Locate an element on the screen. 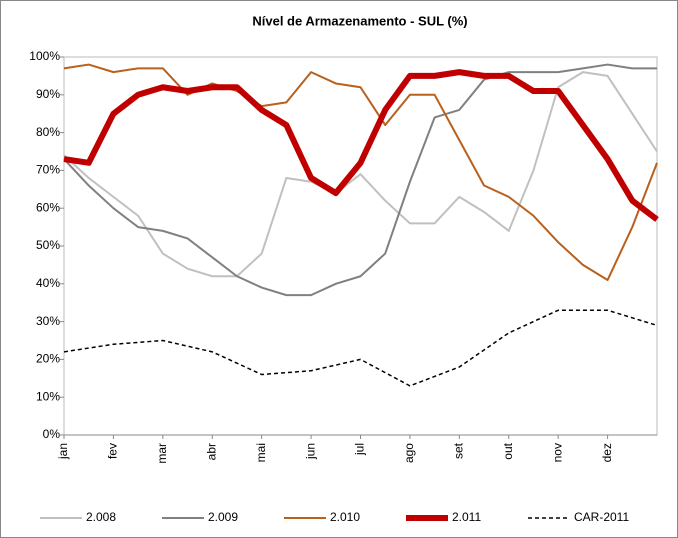 Image resolution: width=678 pixels, height=538 pixels. y-tick-label: 70% is located at coordinates (48, 170).